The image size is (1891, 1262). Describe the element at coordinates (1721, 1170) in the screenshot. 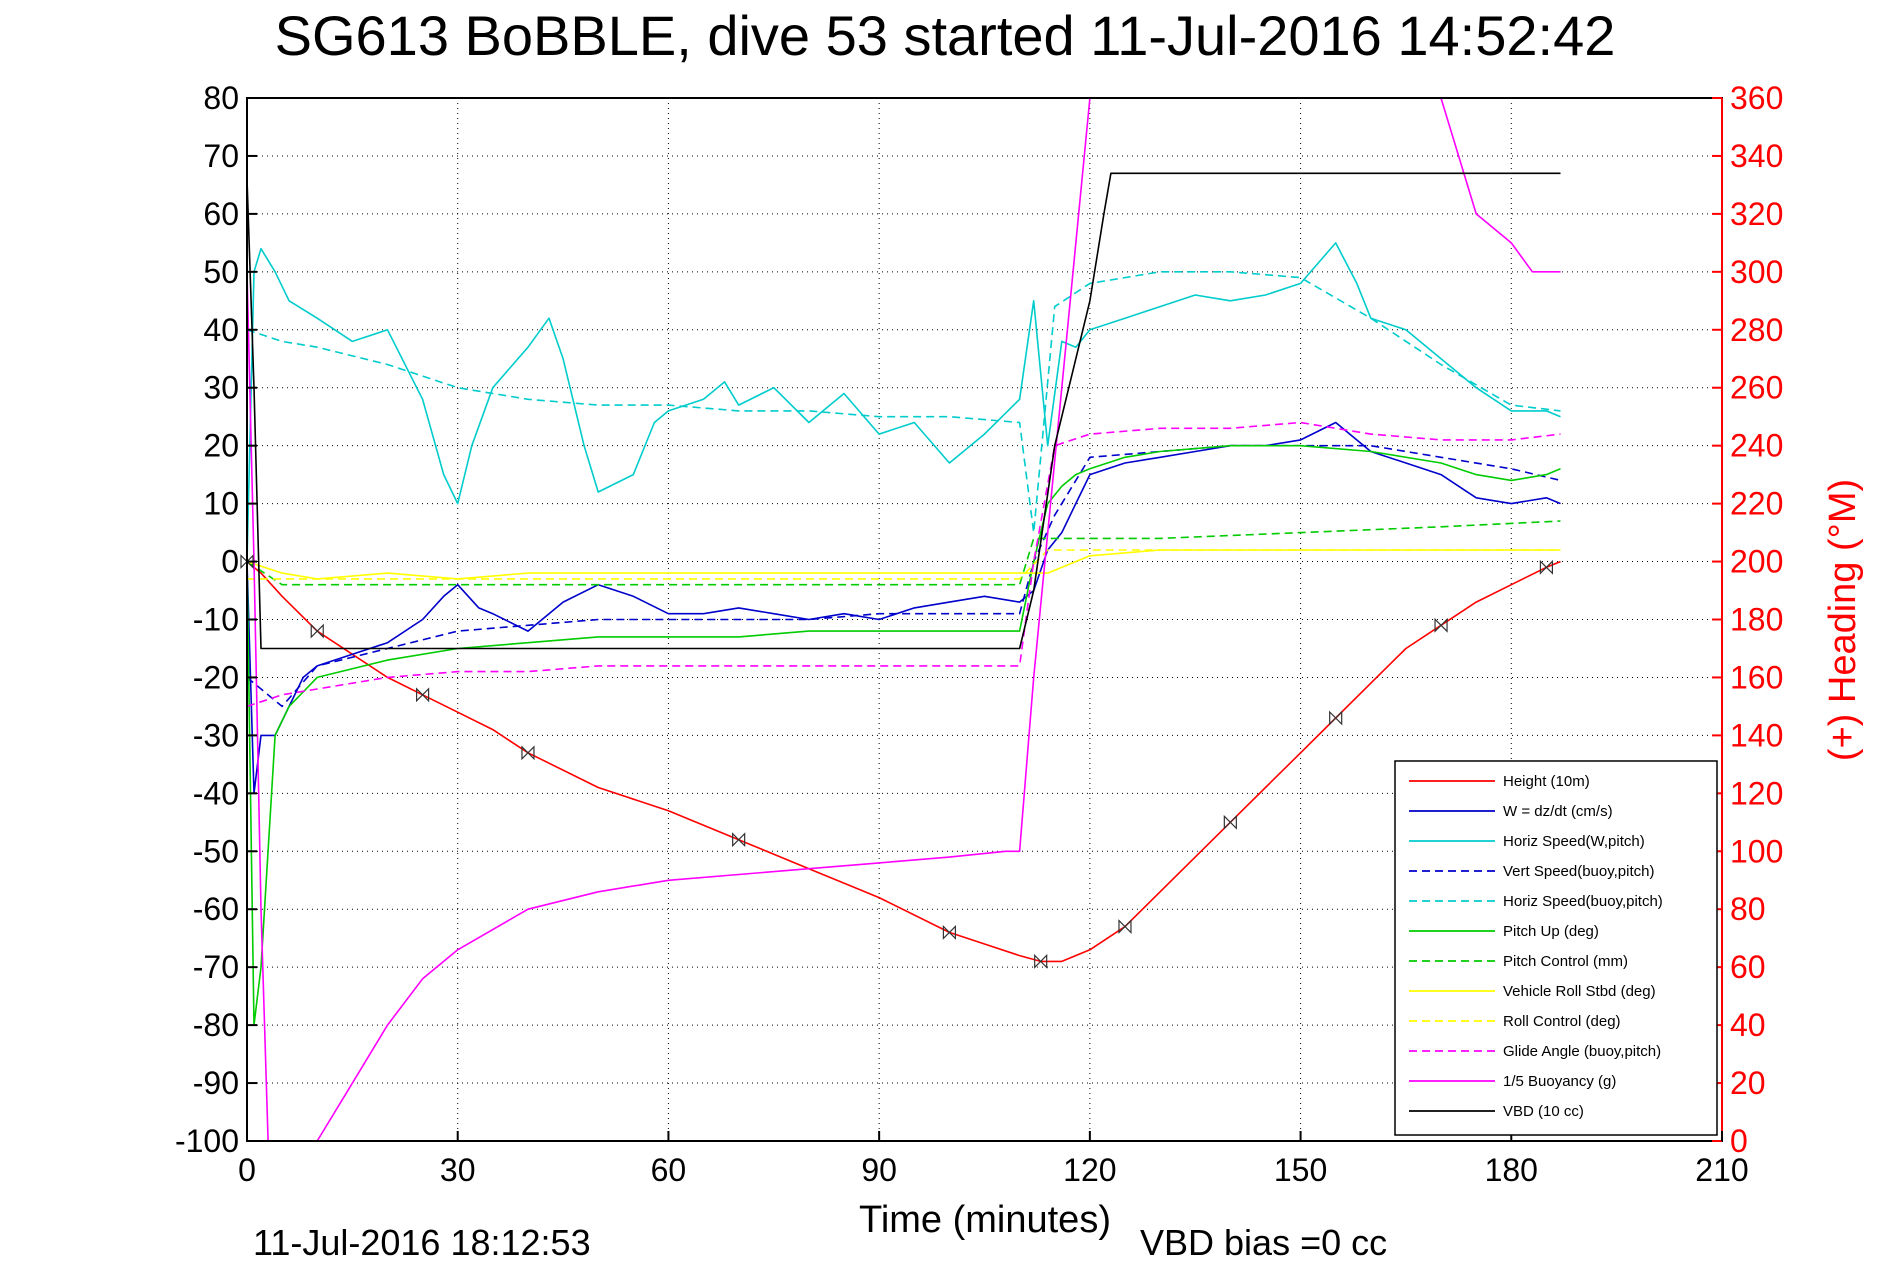

I see `x-tick-label-7: 210` at that location.